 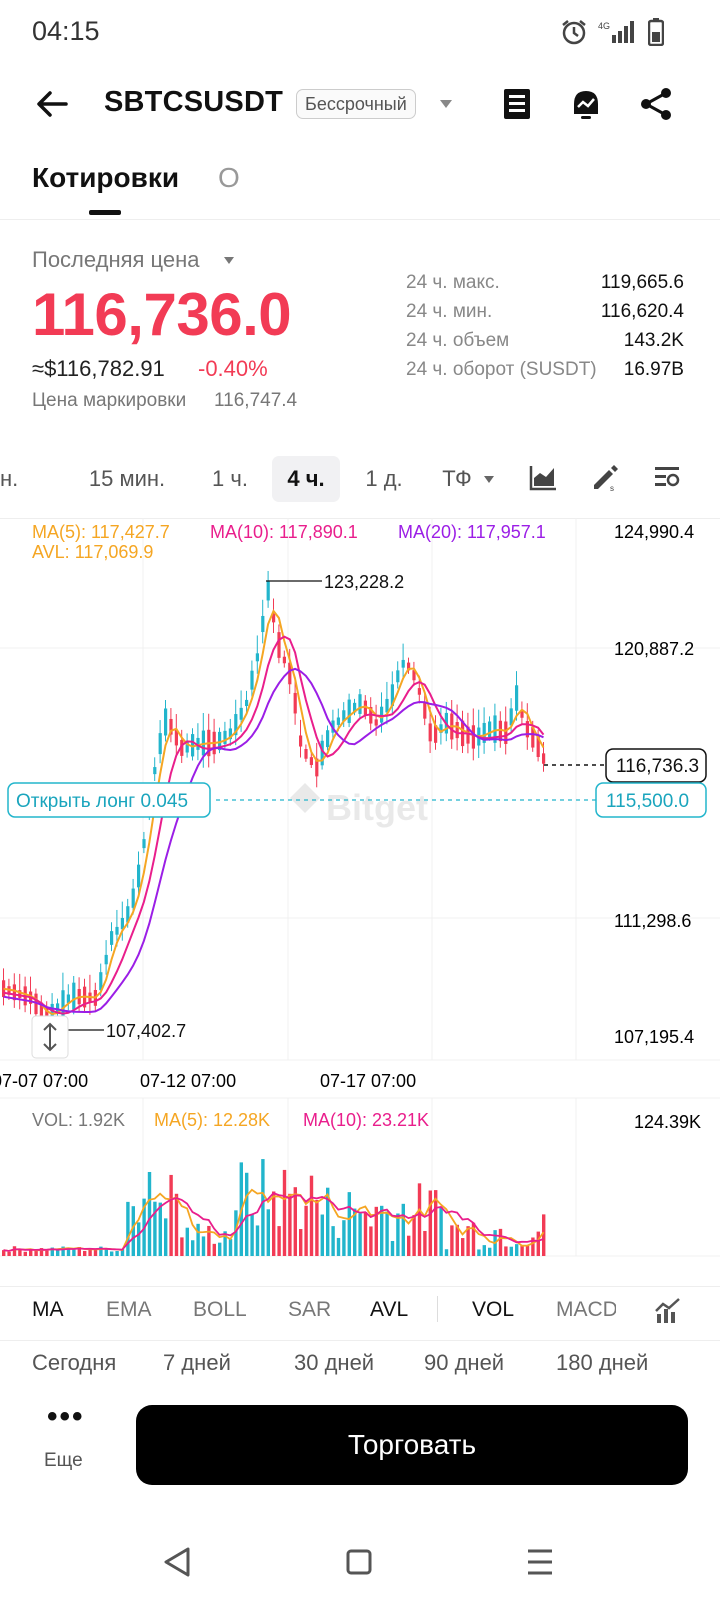 I want to click on tab-quotes: Котировки, so click(x=106, y=177).